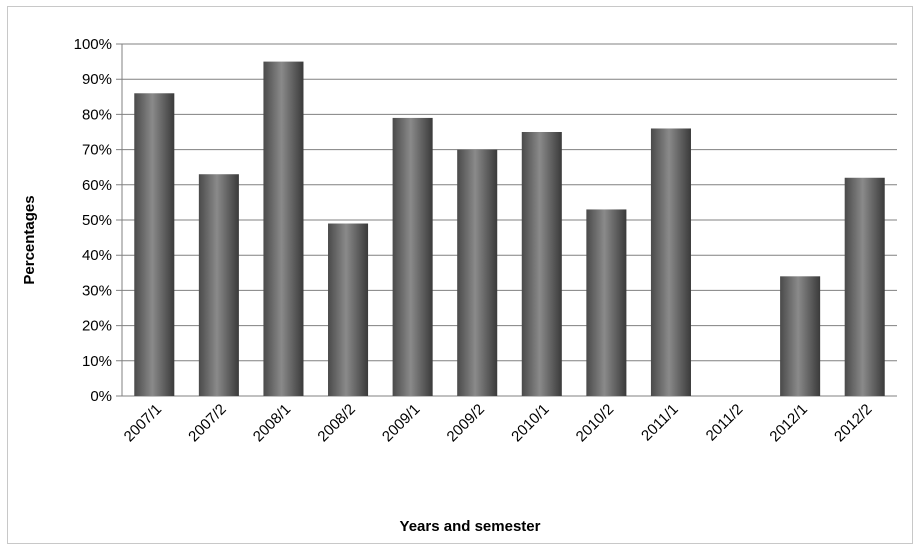 The width and height of the screenshot is (922, 552). I want to click on x-tick-label: 2009/2, so click(466, 423).